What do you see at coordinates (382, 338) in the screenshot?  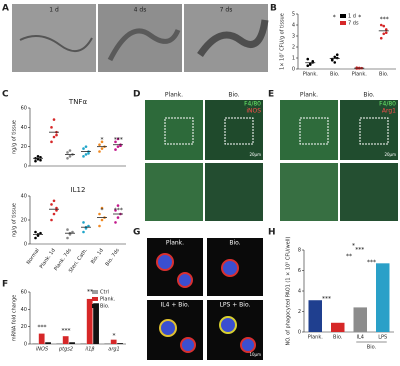 I see `x-tick-label: LPS` at bounding box center [382, 338].